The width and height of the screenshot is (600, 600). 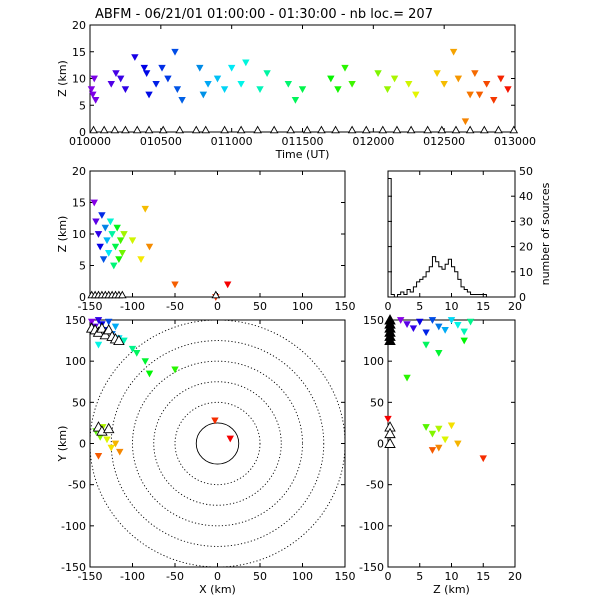 I want to click on y-tick-label: 15, so click(x=79, y=52).